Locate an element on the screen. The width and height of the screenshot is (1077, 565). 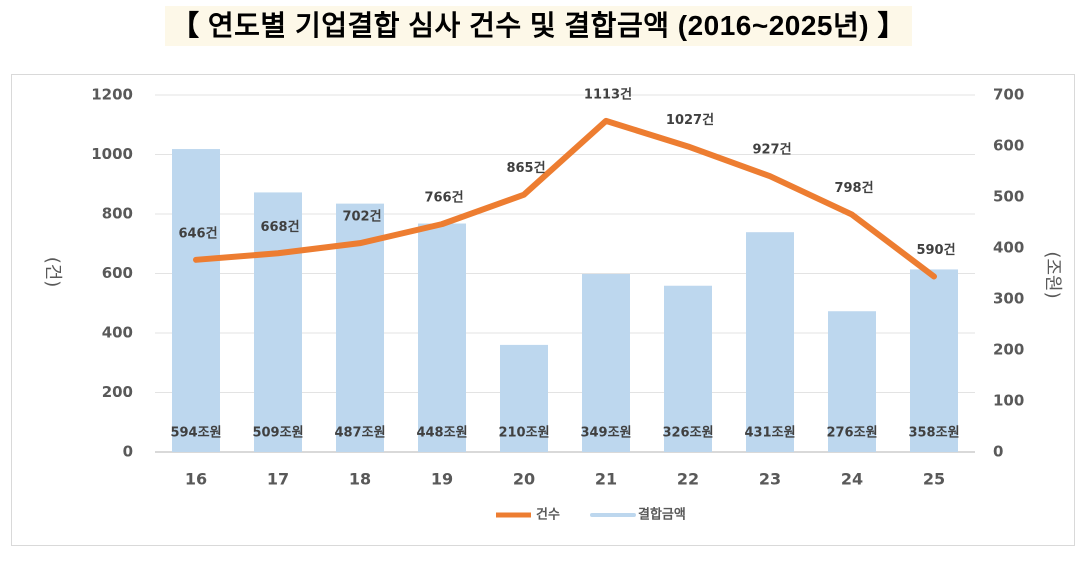
bar-data-label: 509조원 is located at coordinates (277, 433).